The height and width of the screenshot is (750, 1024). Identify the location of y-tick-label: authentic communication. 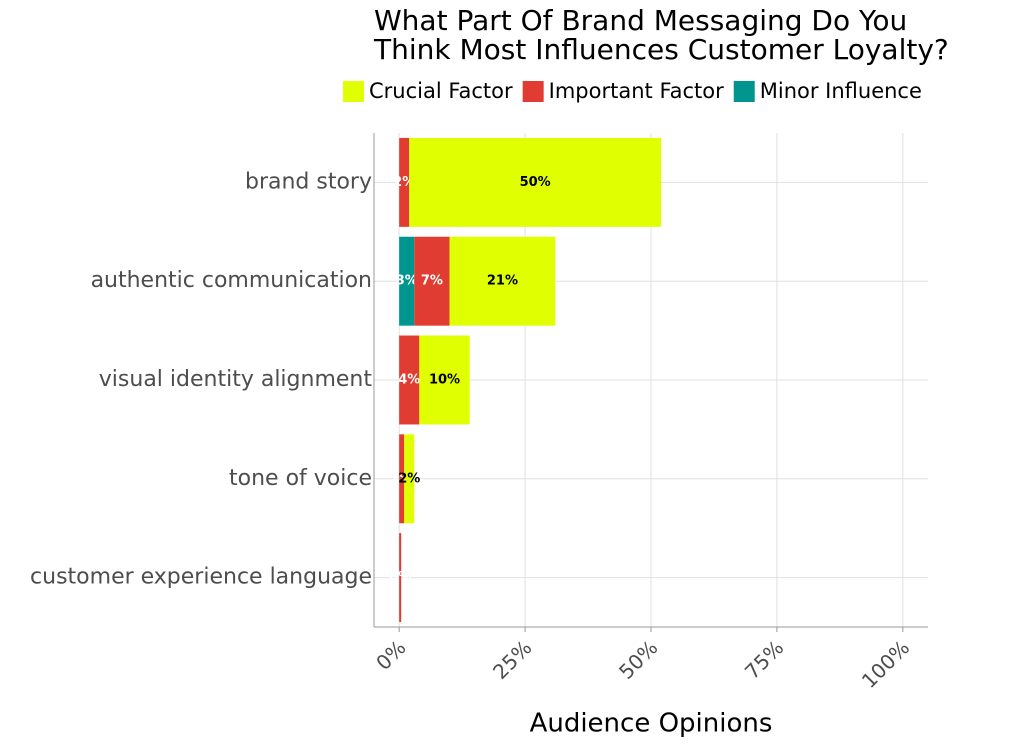
(231, 280).